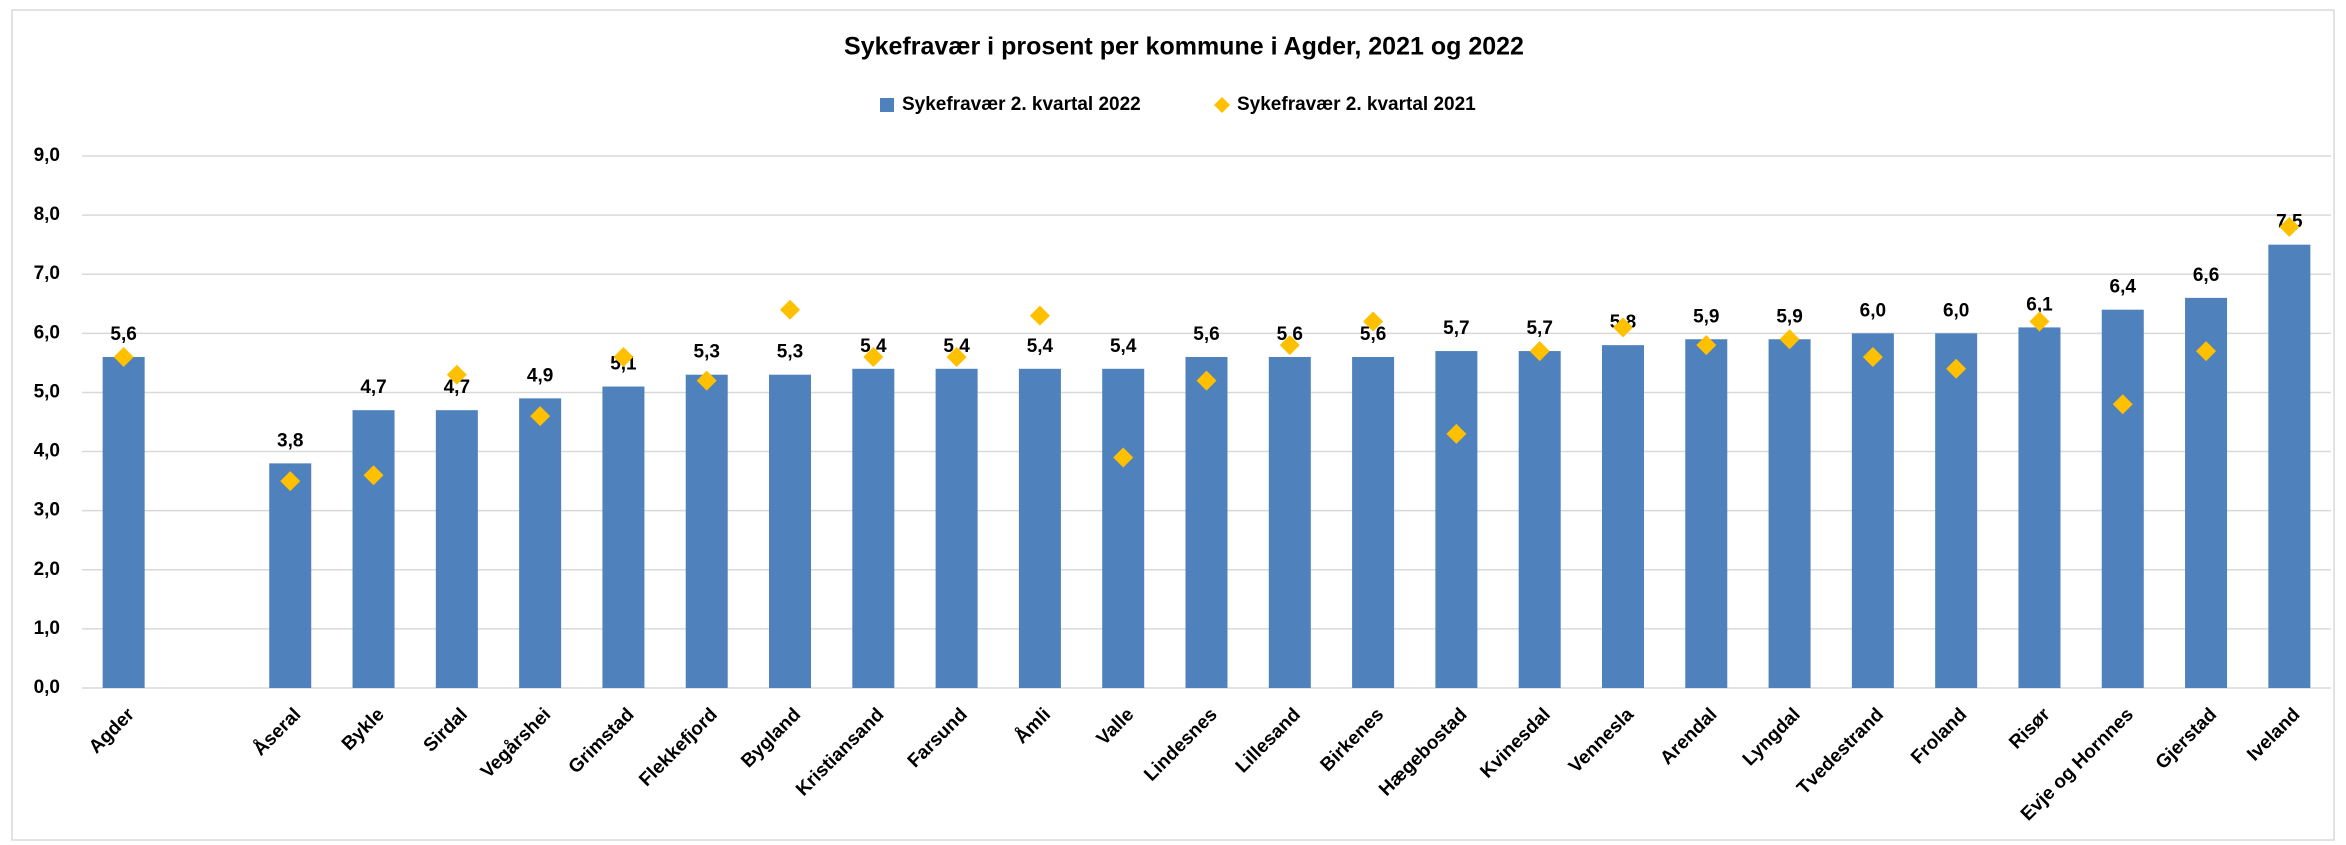 This screenshot has height=845, width=2346. I want to click on y-tick-label: 5,0, so click(47, 391).